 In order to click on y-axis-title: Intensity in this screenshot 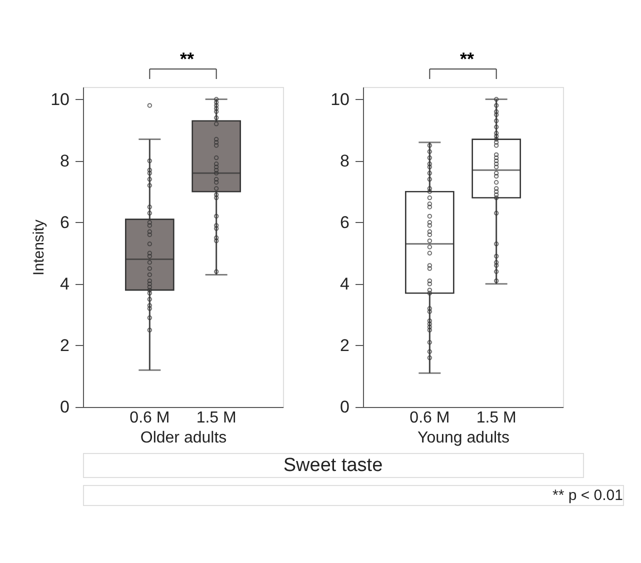, I will do `click(39, 247)`.